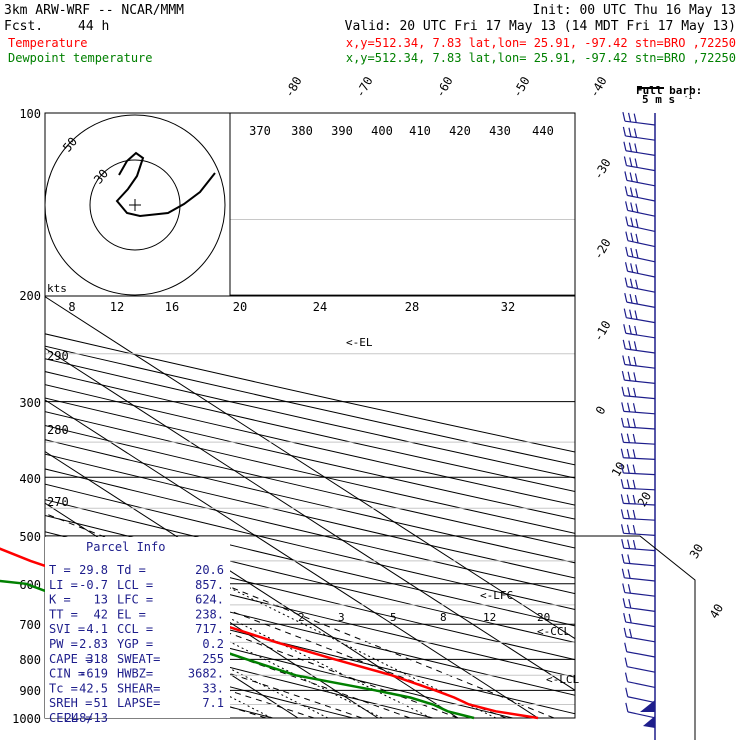 Image resolution: width=740 pixels, height=740 pixels. Describe the element at coordinates (213, 659) in the screenshot. I see `parcel-cell: 255` at that location.